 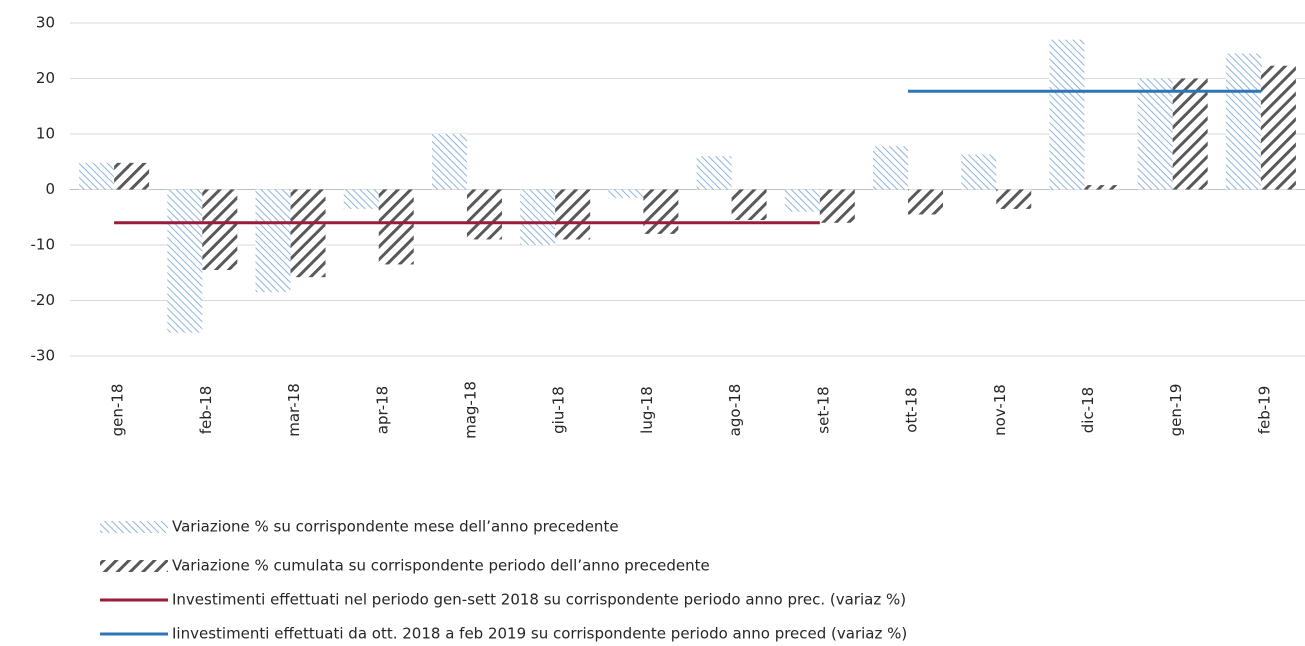 I want to click on x-tick-label: giu-18, so click(x=559, y=410).